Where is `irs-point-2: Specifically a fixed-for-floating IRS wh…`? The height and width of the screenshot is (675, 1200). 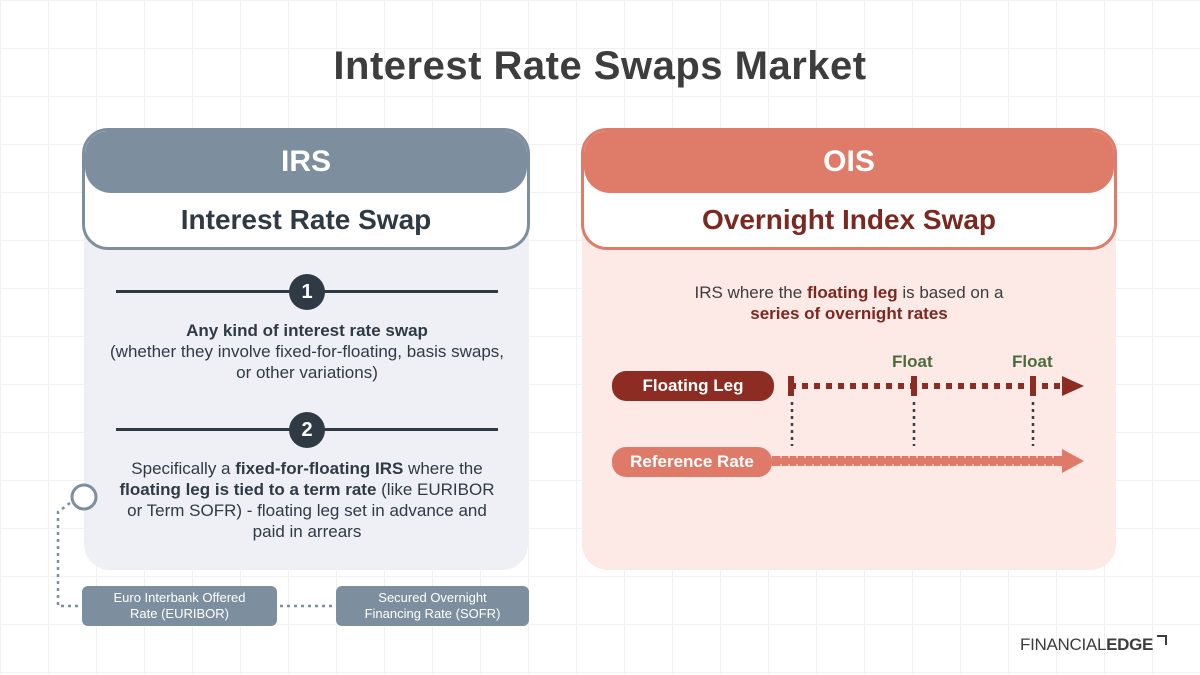
irs-point-2: Specifically a fixed-for-floating IRS wh… is located at coordinates (307, 500).